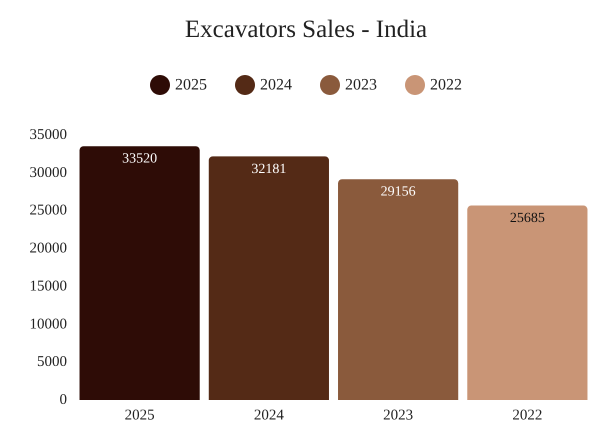  What do you see at coordinates (48, 172) in the screenshot?
I see `y-tick-label: 30000` at bounding box center [48, 172].